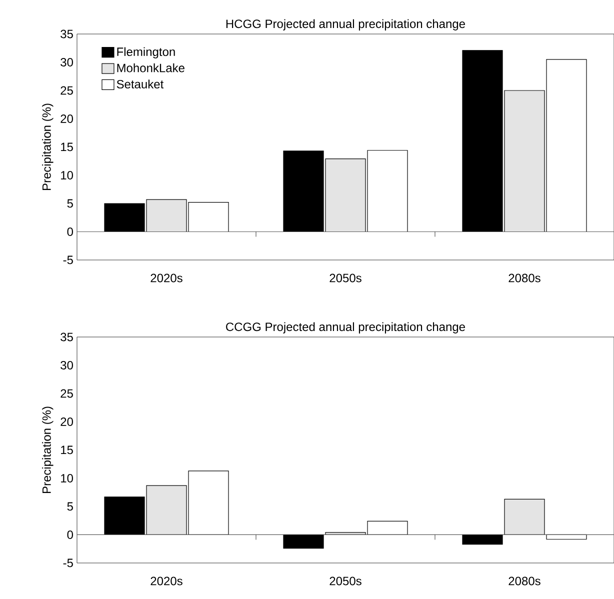 The width and height of the screenshot is (614, 599). What do you see at coordinates (150, 67) in the screenshot?
I see `legend-label: MohonkLake` at bounding box center [150, 67].